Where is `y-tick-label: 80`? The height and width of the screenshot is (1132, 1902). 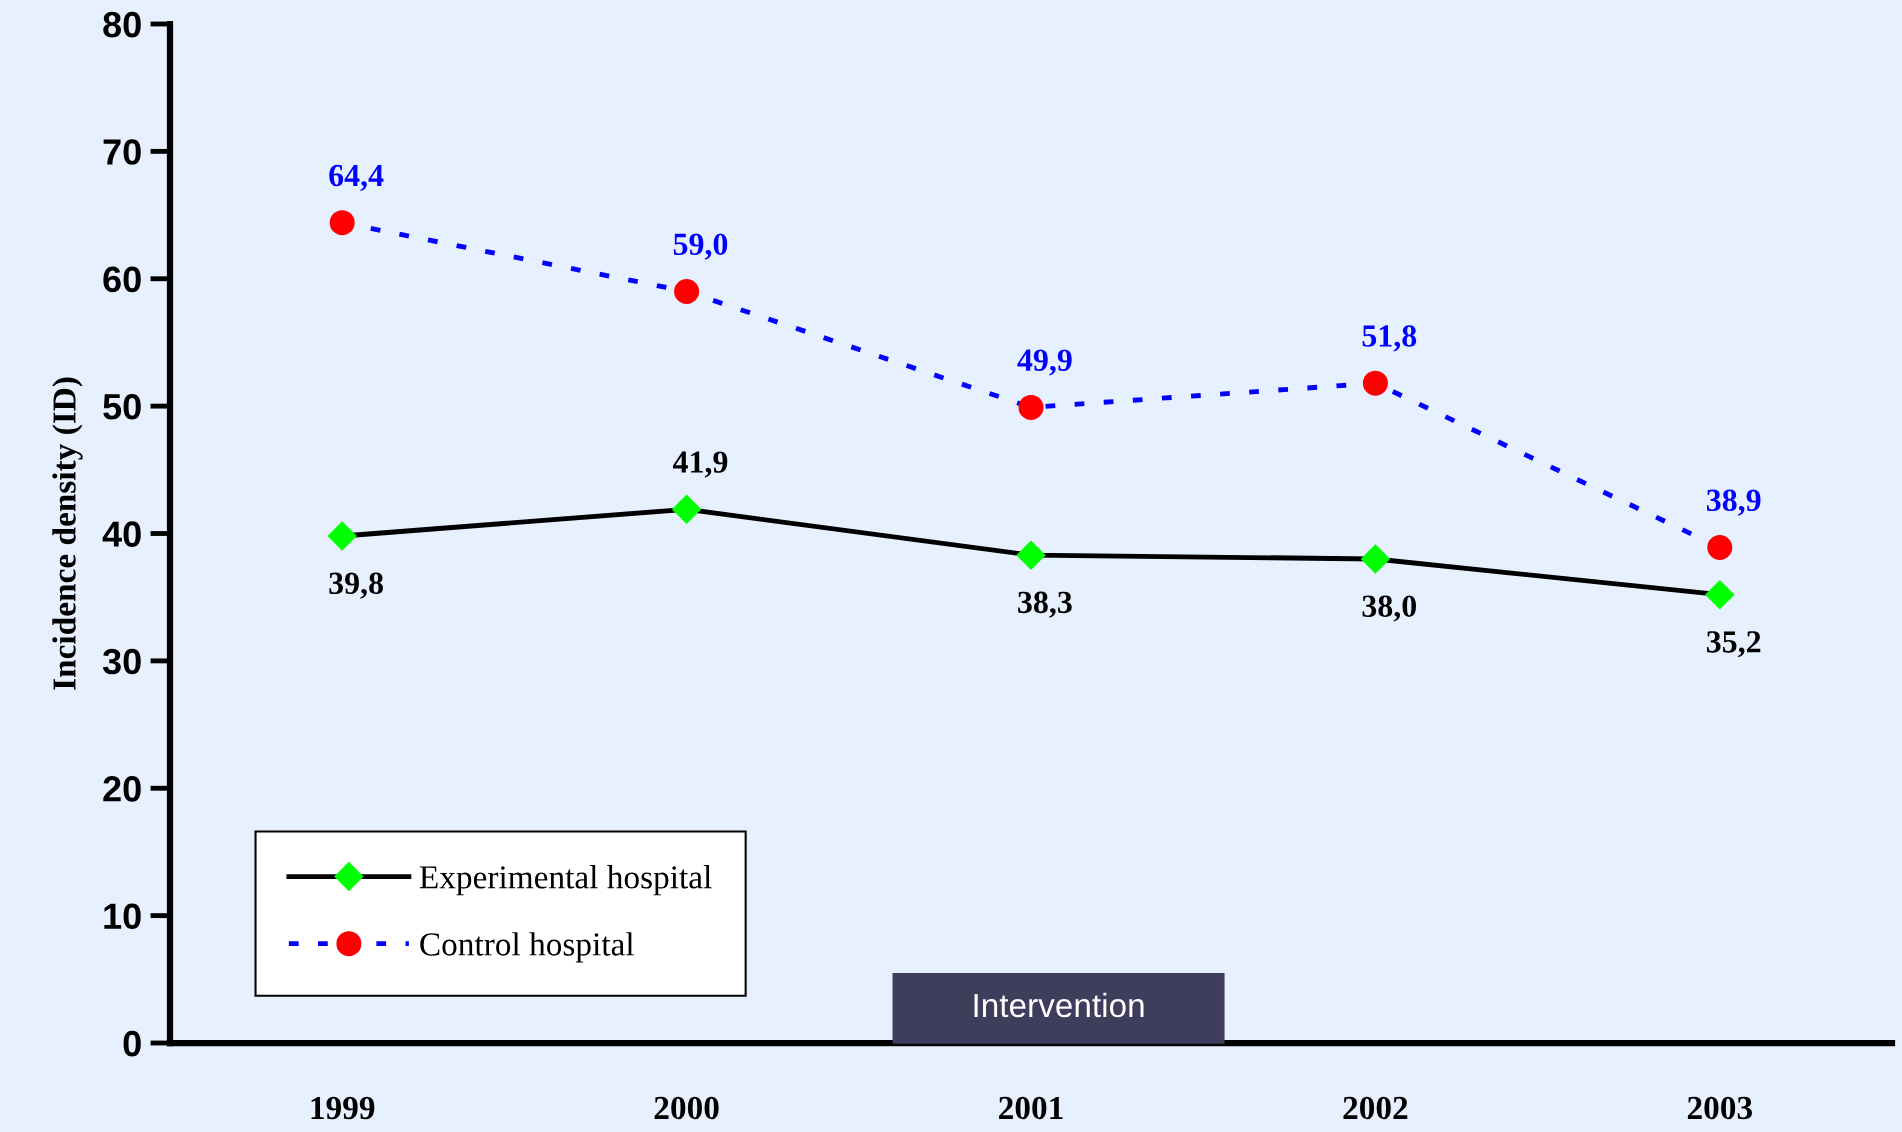 y-tick-label: 80 is located at coordinates (122, 24).